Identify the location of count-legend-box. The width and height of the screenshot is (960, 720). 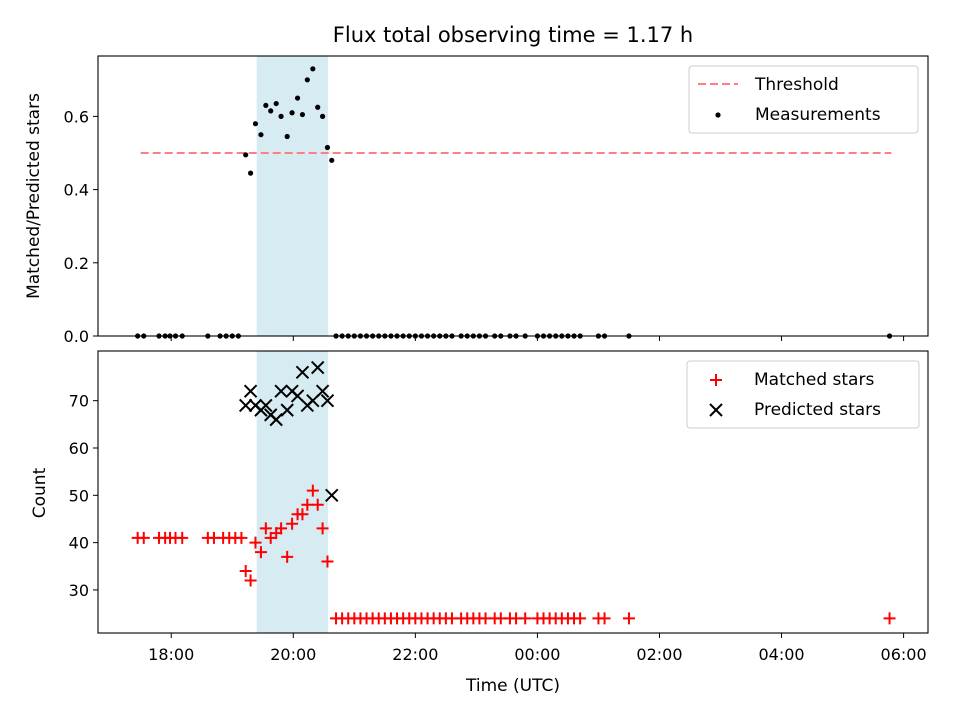
(803, 394).